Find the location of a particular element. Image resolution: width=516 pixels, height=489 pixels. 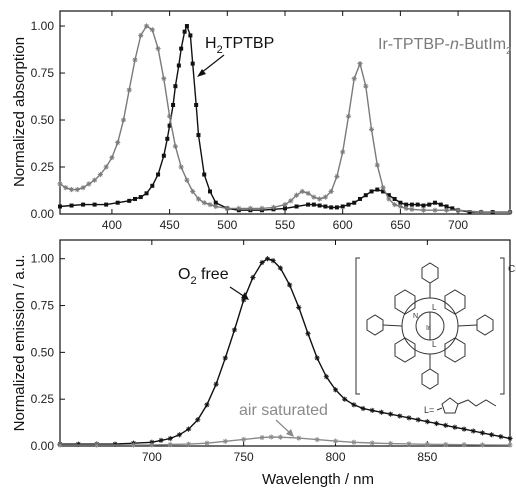

absorption-y-tick-label: 1.00 is located at coordinates (43, 26).